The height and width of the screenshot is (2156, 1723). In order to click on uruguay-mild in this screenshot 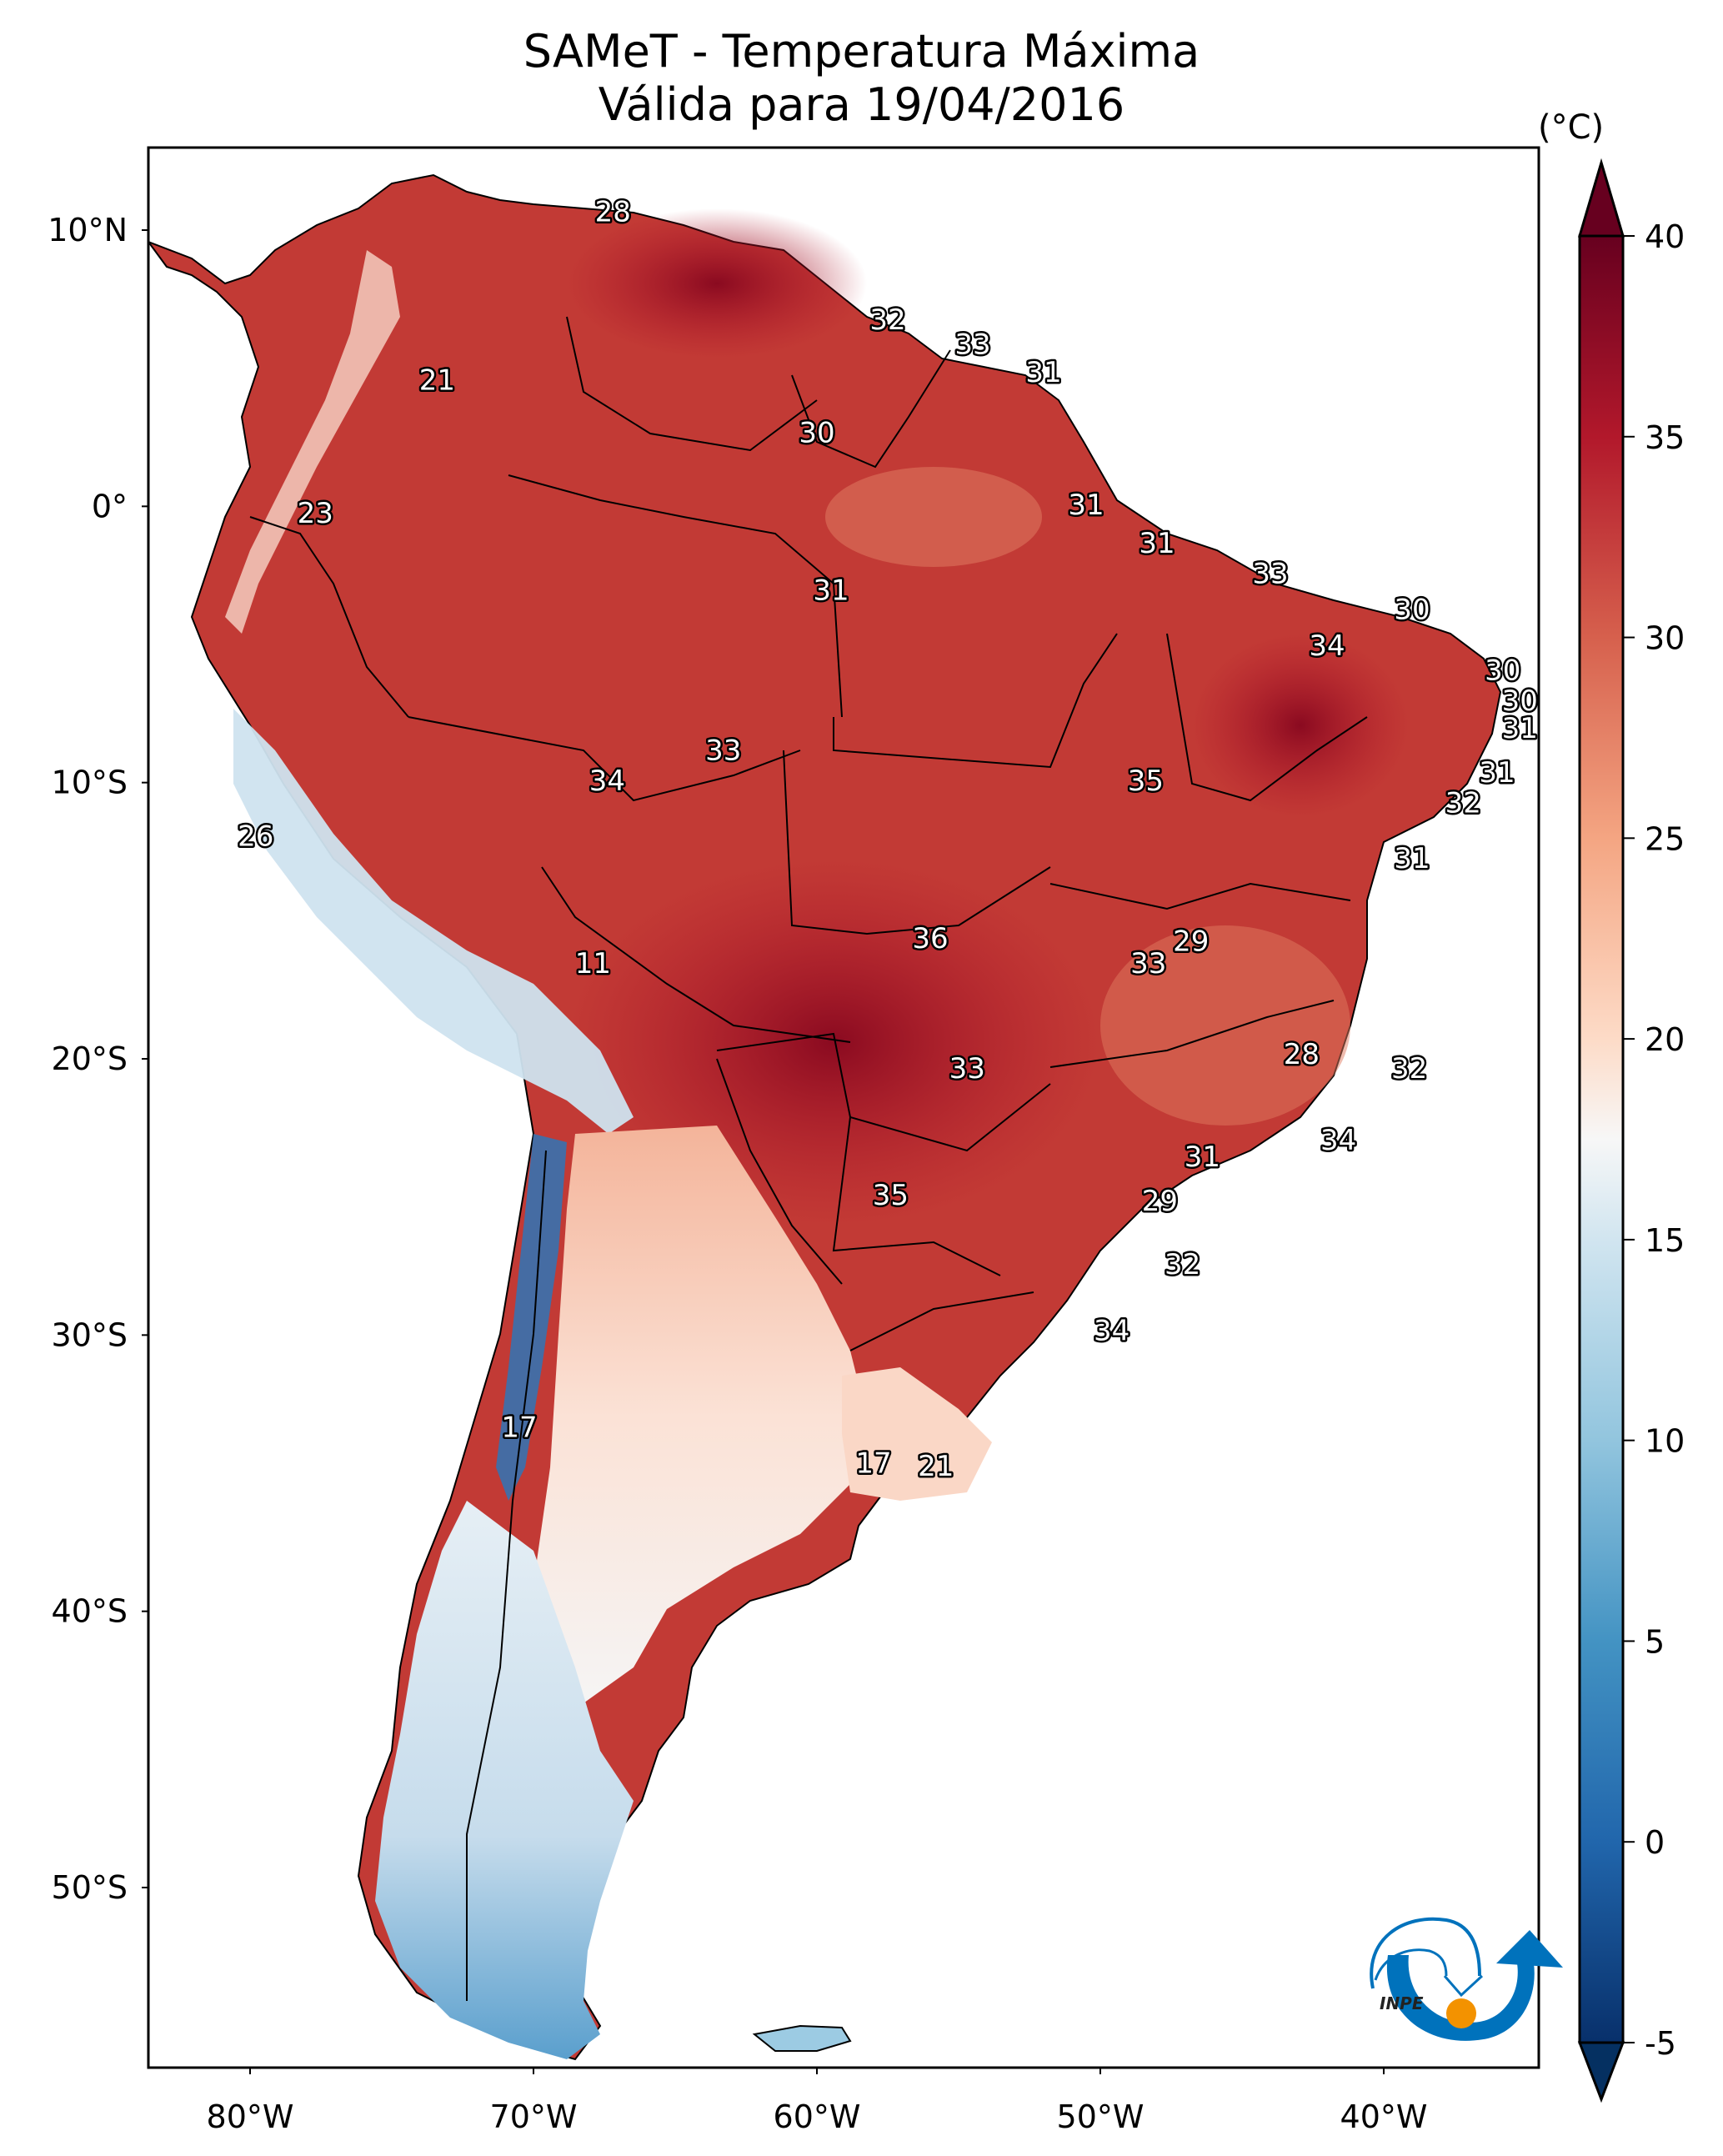, I will do `click(917, 1434)`.